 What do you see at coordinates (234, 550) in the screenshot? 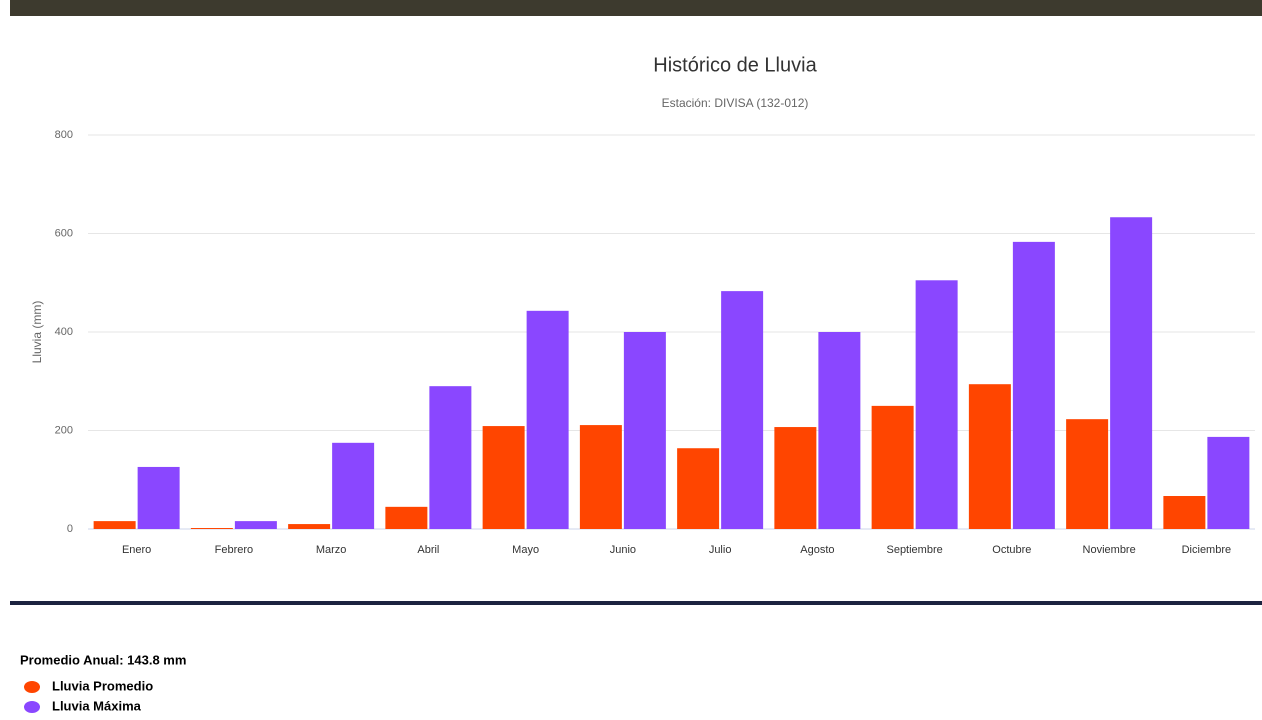
I see `x-tick-label: Febrero` at bounding box center [234, 550].